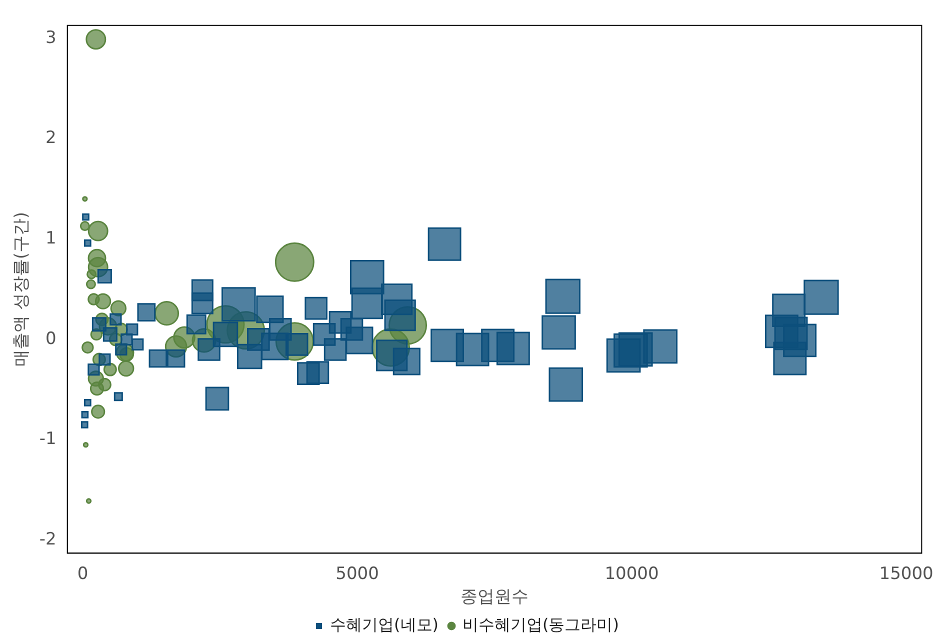 This screenshot has height=644, width=947. I want to click on x-tick-label: 15000, so click(906, 574).